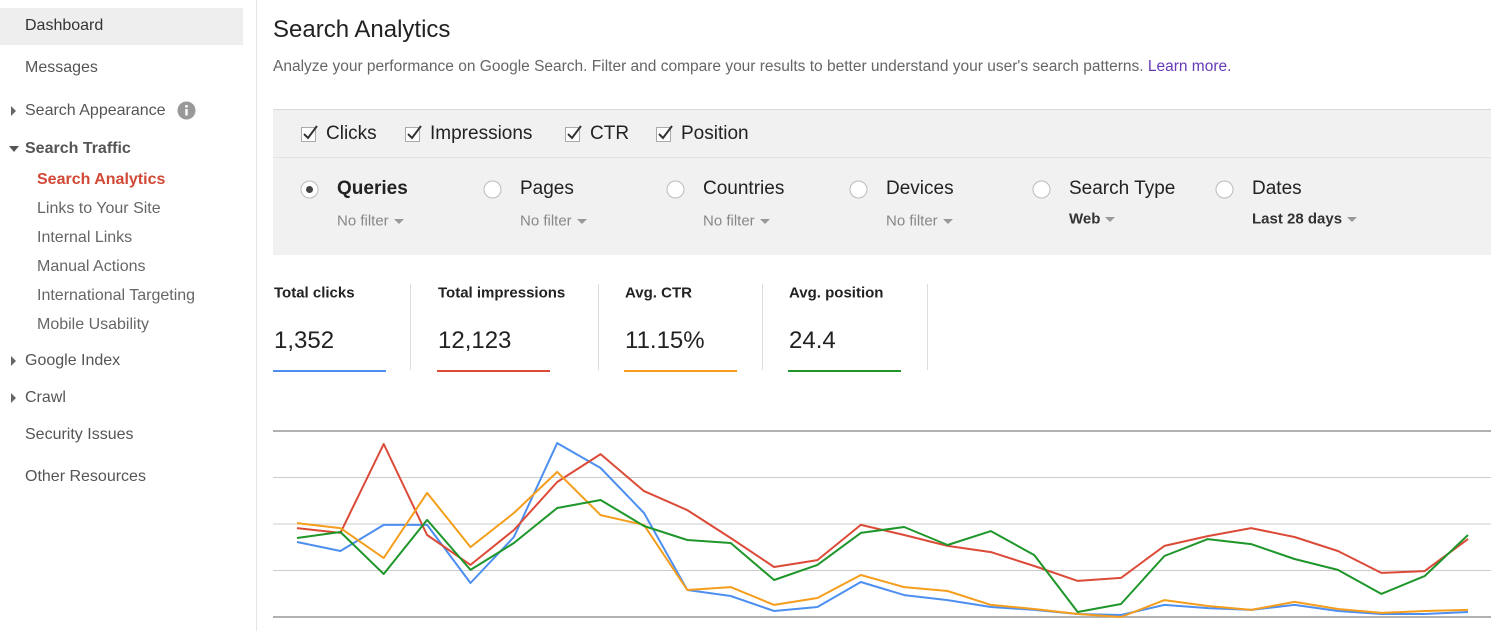  Describe the element at coordinates (812, 340) in the screenshot. I see `total-value: 24.4` at that location.